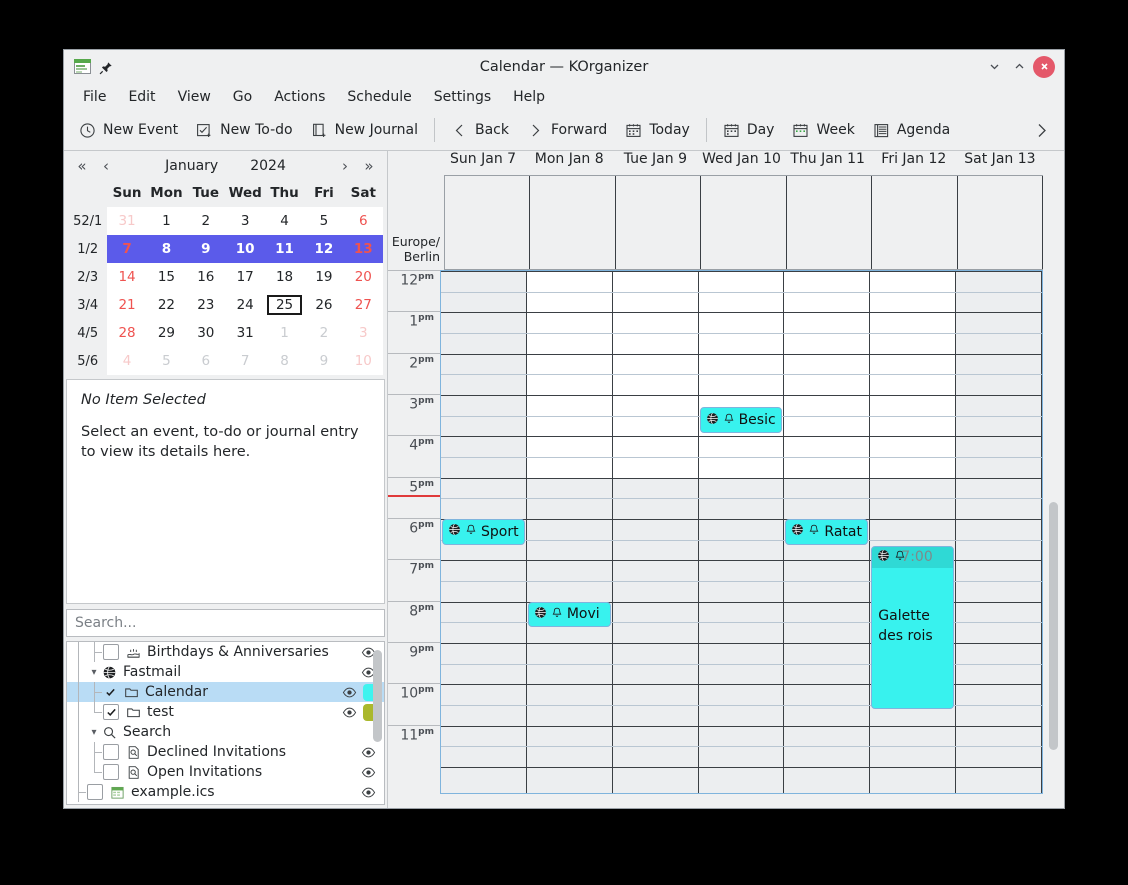  What do you see at coordinates (655, 159) in the screenshot?
I see `day-header: Tue Jan 9` at bounding box center [655, 159].